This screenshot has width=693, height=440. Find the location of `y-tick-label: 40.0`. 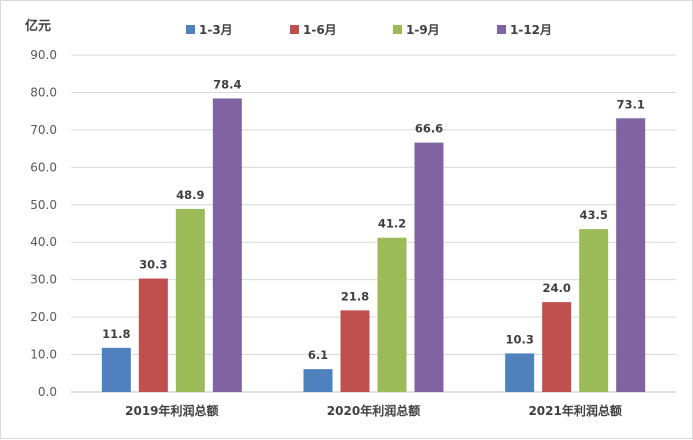

y-tick-label: 40.0 is located at coordinates (43, 242).